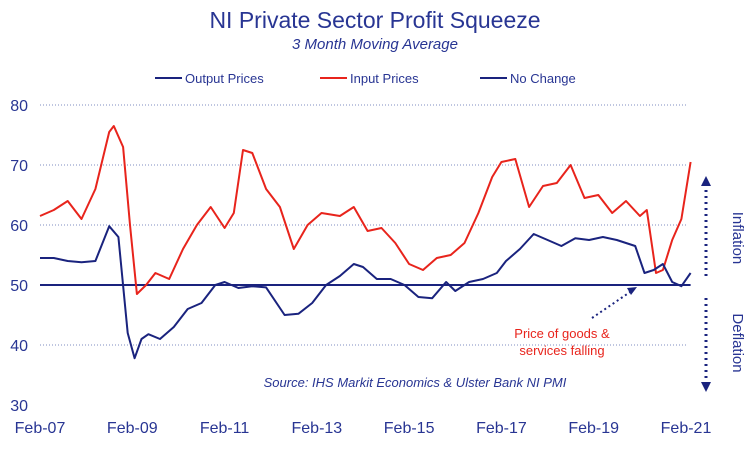 The height and width of the screenshot is (457, 750). Describe the element at coordinates (317, 428) in the screenshot. I see `x-tick-label: Feb-13` at that location.